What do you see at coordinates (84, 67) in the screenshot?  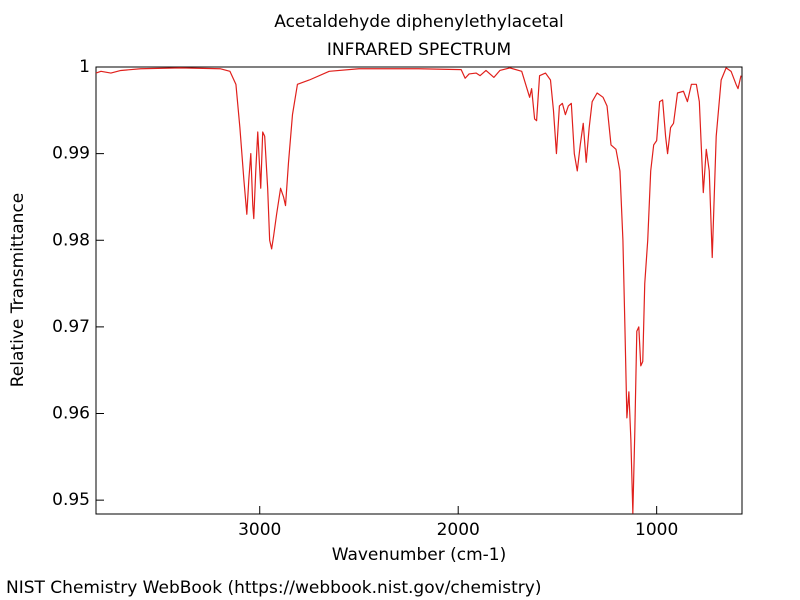 I see `y-tick-label: 1` at bounding box center [84, 67].